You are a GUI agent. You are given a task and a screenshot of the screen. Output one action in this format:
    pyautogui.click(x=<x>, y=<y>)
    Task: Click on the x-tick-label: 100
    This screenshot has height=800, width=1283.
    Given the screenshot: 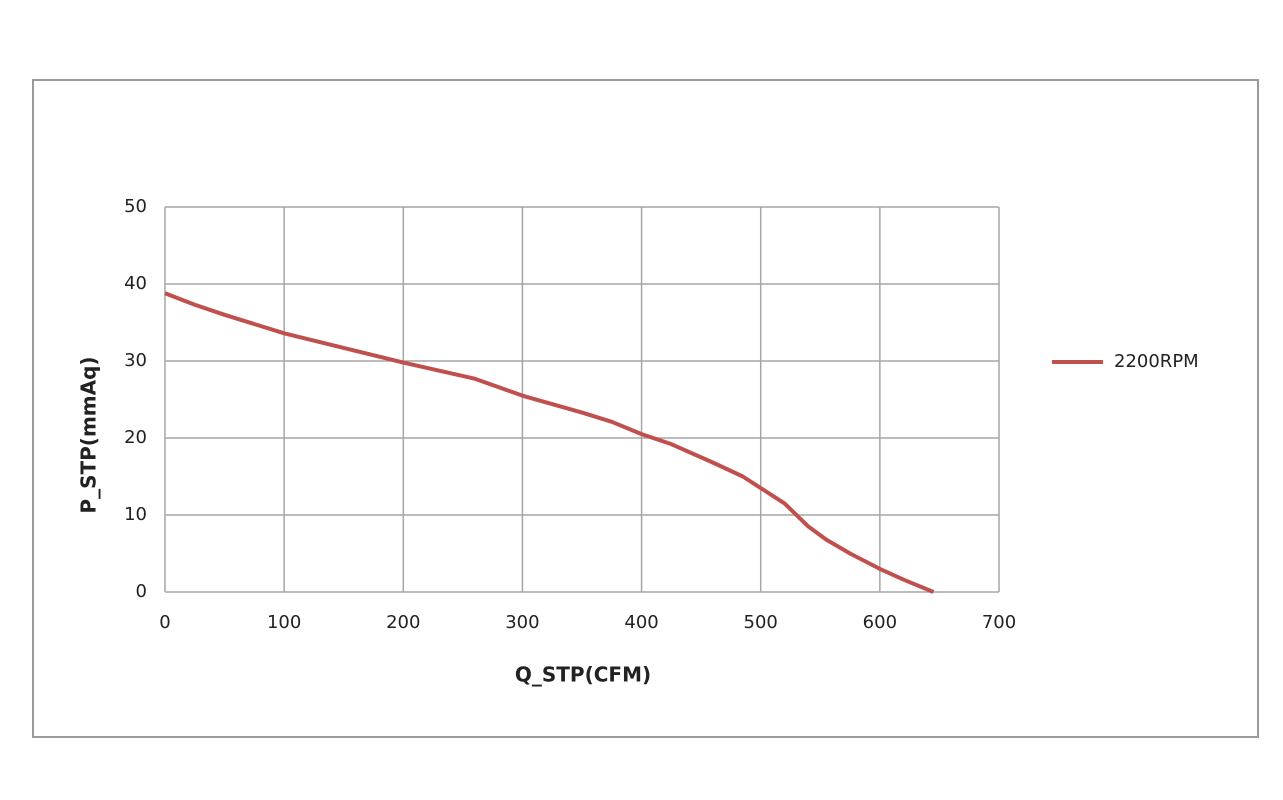 What is the action you would take?
    pyautogui.click(x=284, y=622)
    